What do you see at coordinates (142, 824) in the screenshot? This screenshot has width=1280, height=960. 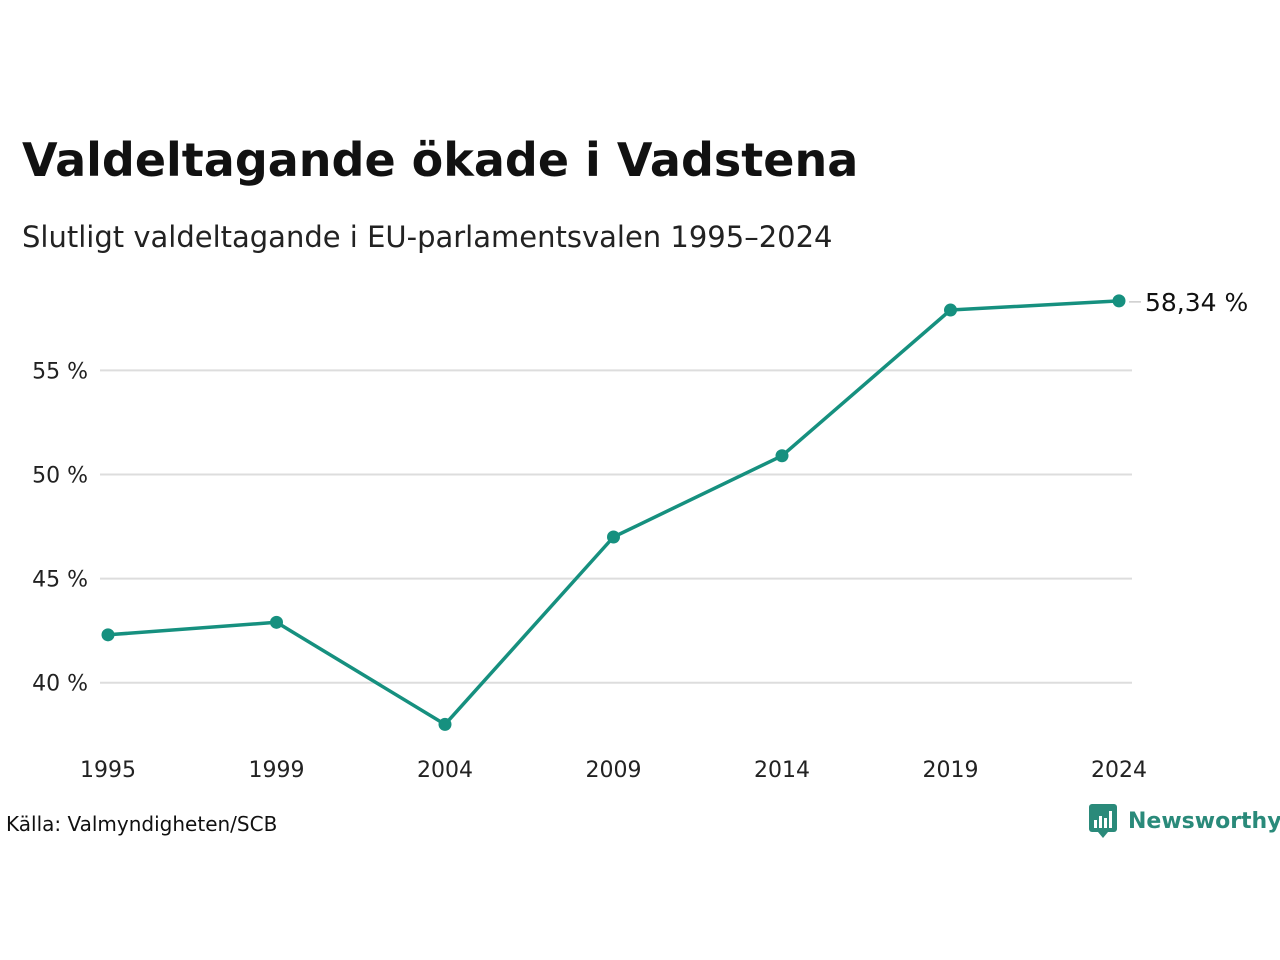 I see `source-note: Källa: Valmyndigheten/SCB` at bounding box center [142, 824].